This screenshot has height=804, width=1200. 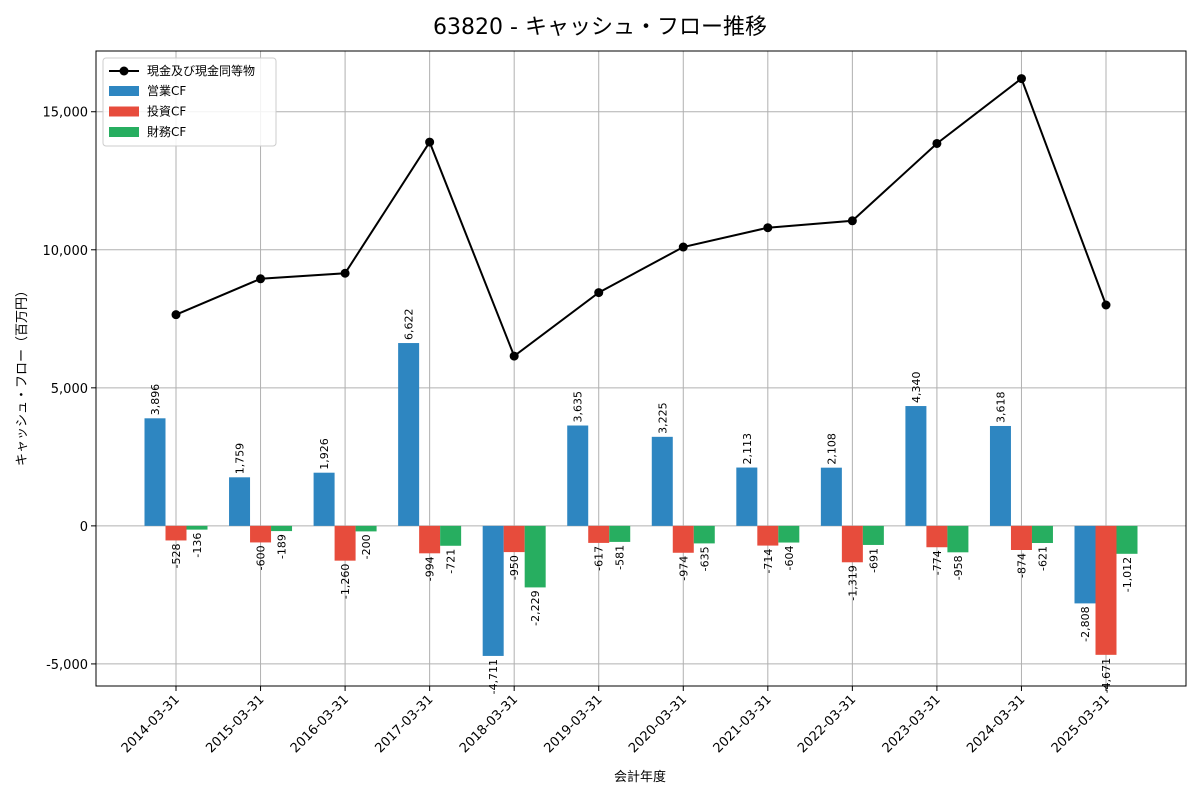 I want to click on data-label-0-8: 2,108, so click(x=831, y=449).